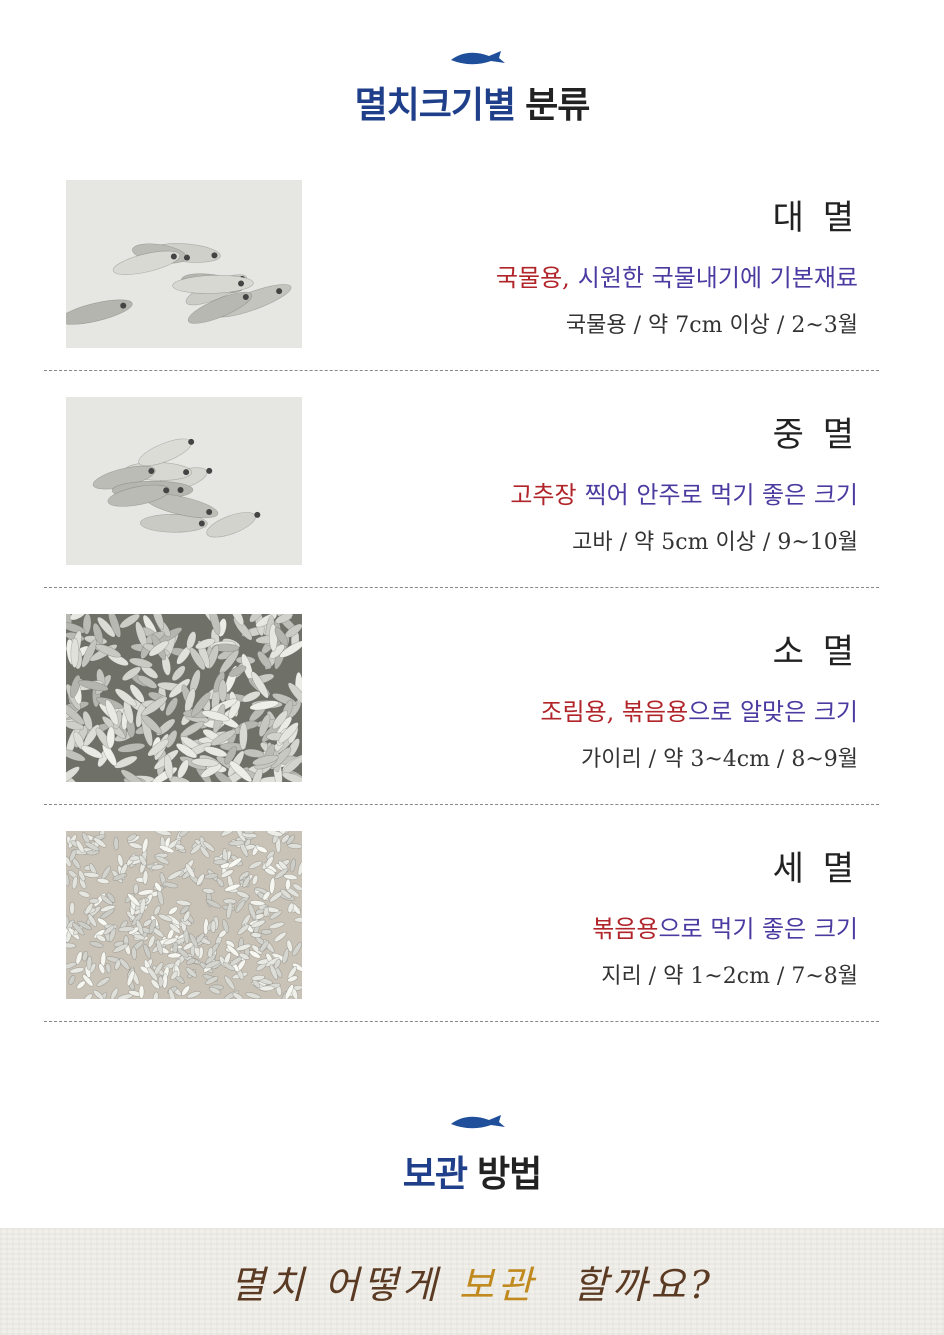  What do you see at coordinates (435, 105) in the screenshot?
I see `title-highlight: 멸치크기별` at bounding box center [435, 105].